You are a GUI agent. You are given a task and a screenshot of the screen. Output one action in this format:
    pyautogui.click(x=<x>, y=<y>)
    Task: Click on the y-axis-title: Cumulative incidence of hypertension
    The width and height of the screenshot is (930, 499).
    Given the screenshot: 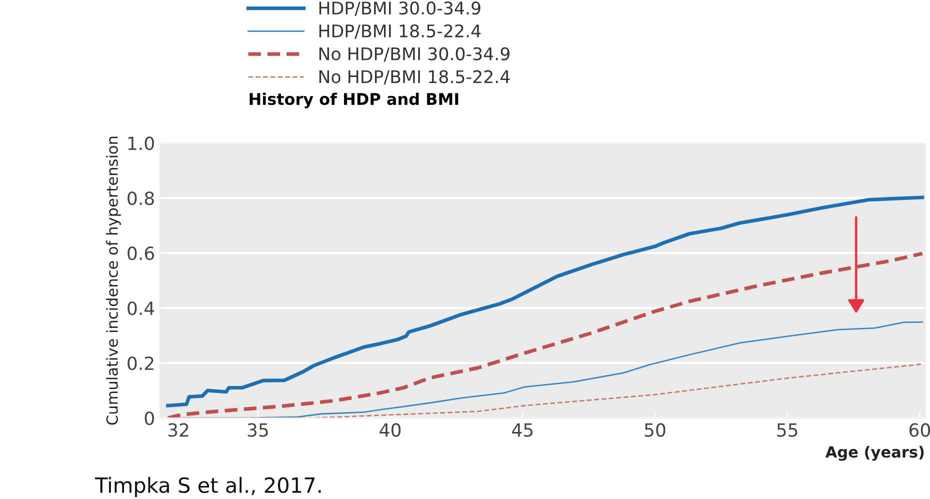 What is the action you would take?
    pyautogui.click(x=113, y=280)
    